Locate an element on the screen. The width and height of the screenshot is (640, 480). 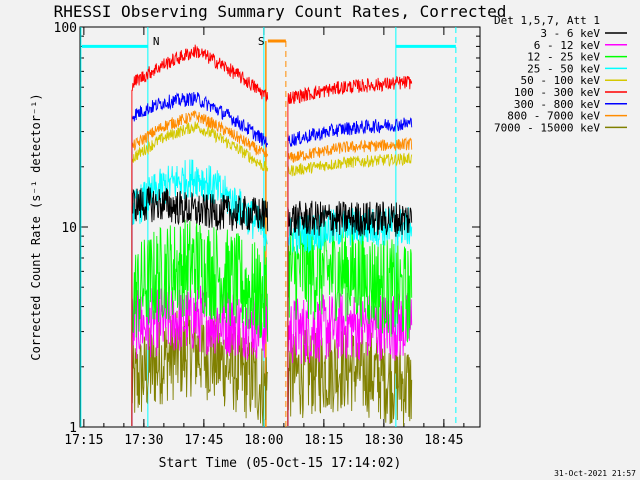
timestamp: 31-Oct-2021 21:57 is located at coordinates (595, 473).